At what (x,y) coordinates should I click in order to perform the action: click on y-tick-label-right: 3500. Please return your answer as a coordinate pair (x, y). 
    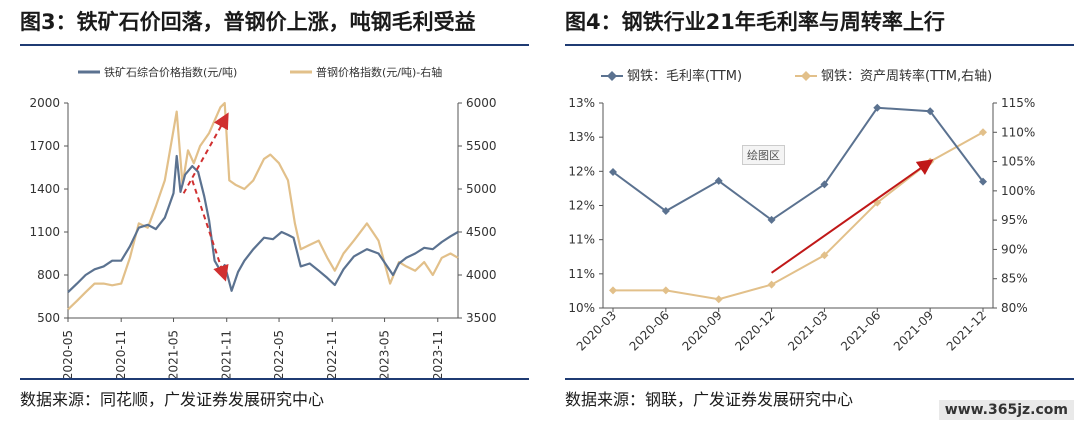
    Looking at the image, I should click on (481, 318).